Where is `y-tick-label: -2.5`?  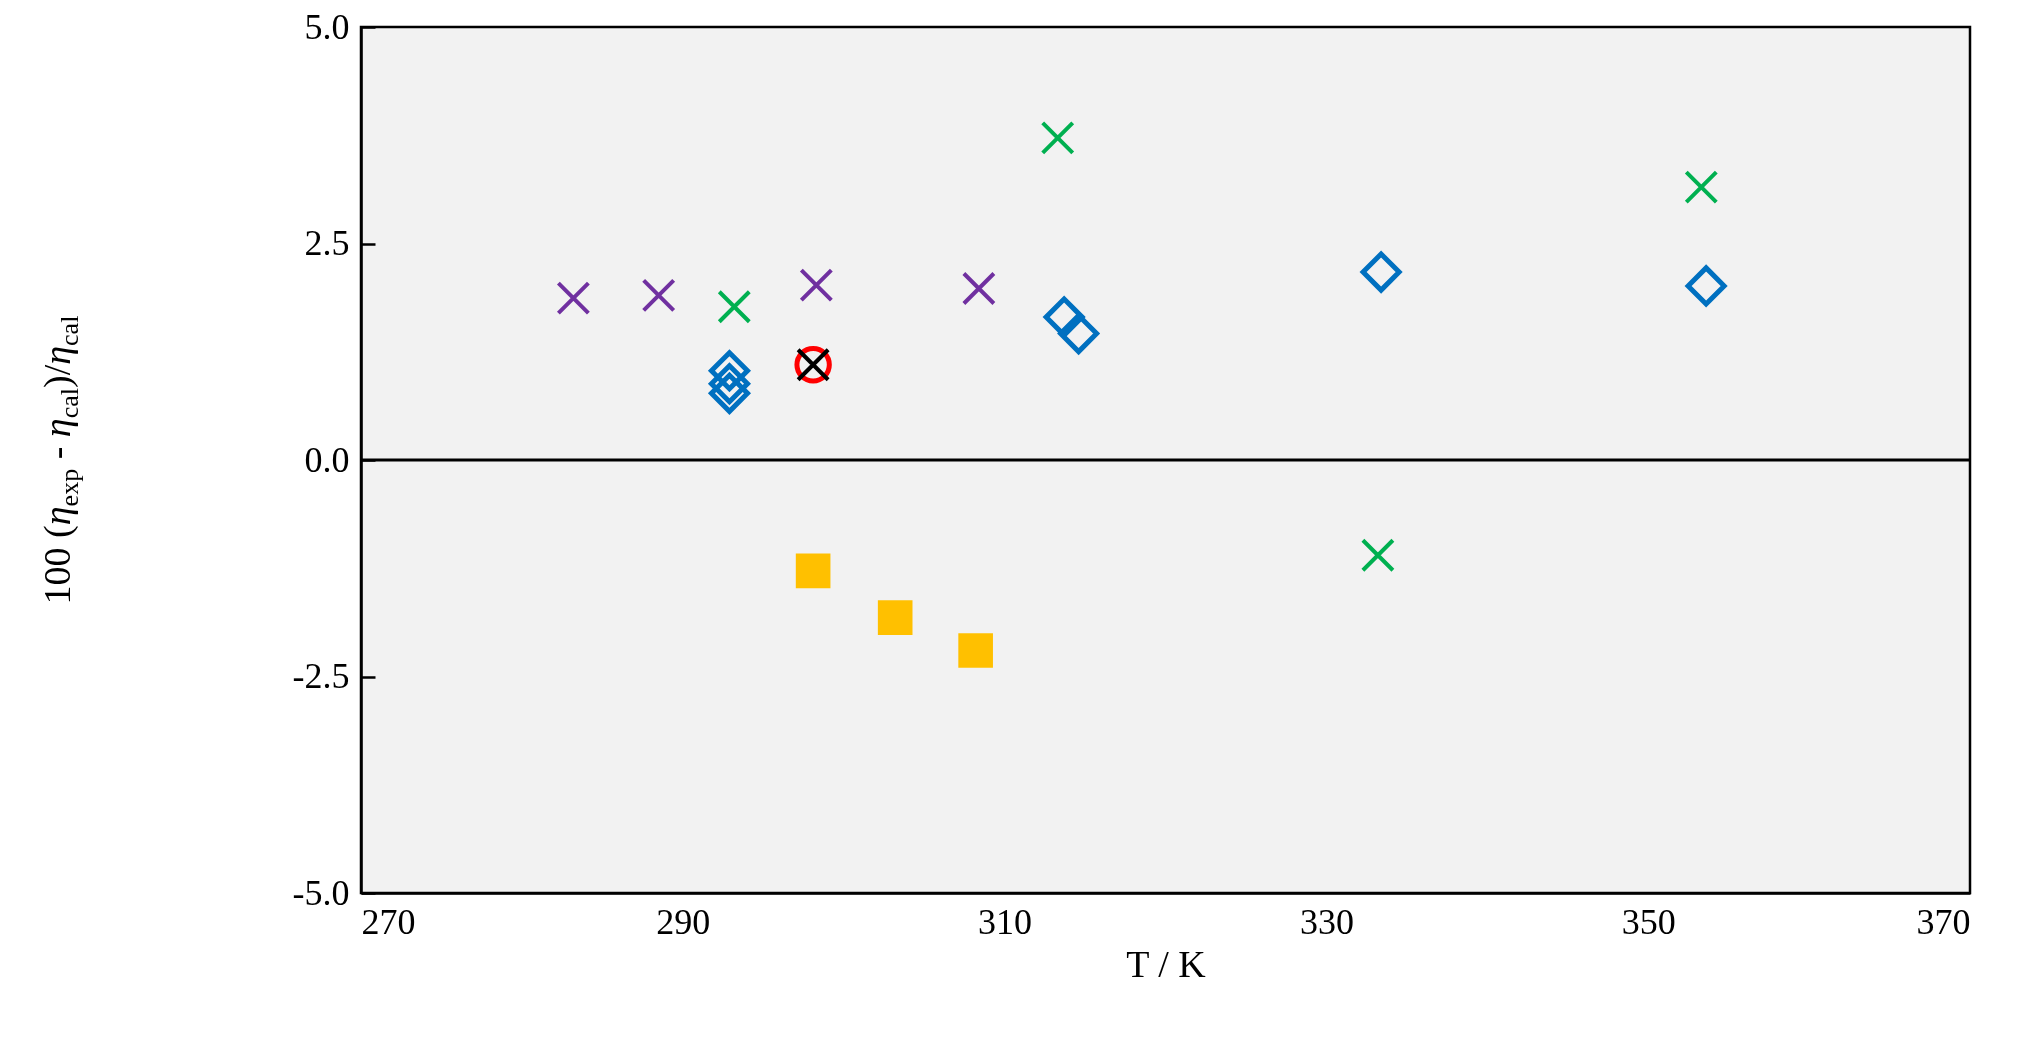
y-tick-label: -2.5 is located at coordinates (321, 676).